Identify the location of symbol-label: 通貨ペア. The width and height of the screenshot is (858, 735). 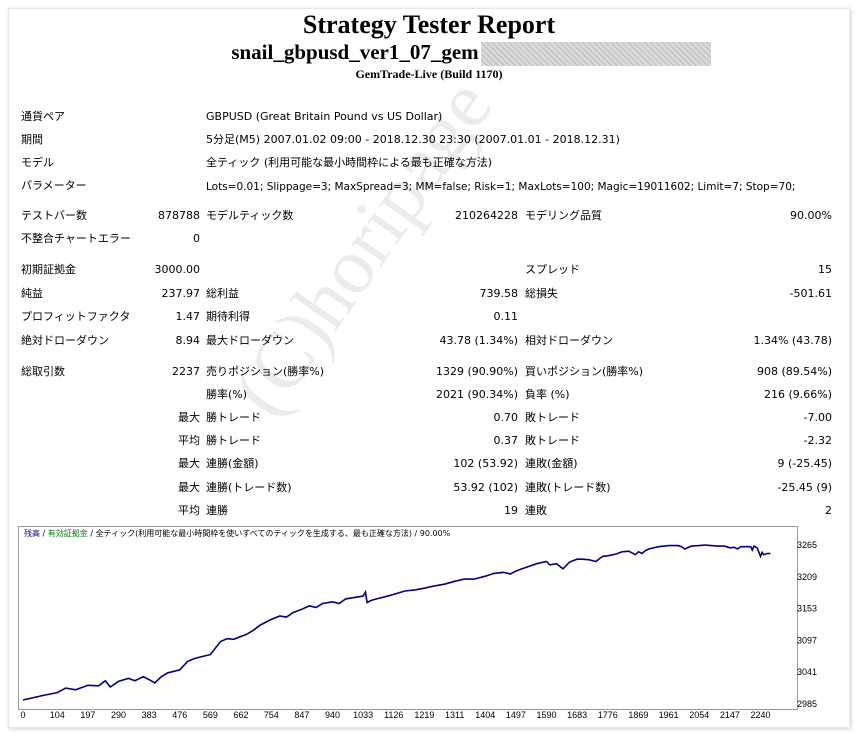
(43, 116).